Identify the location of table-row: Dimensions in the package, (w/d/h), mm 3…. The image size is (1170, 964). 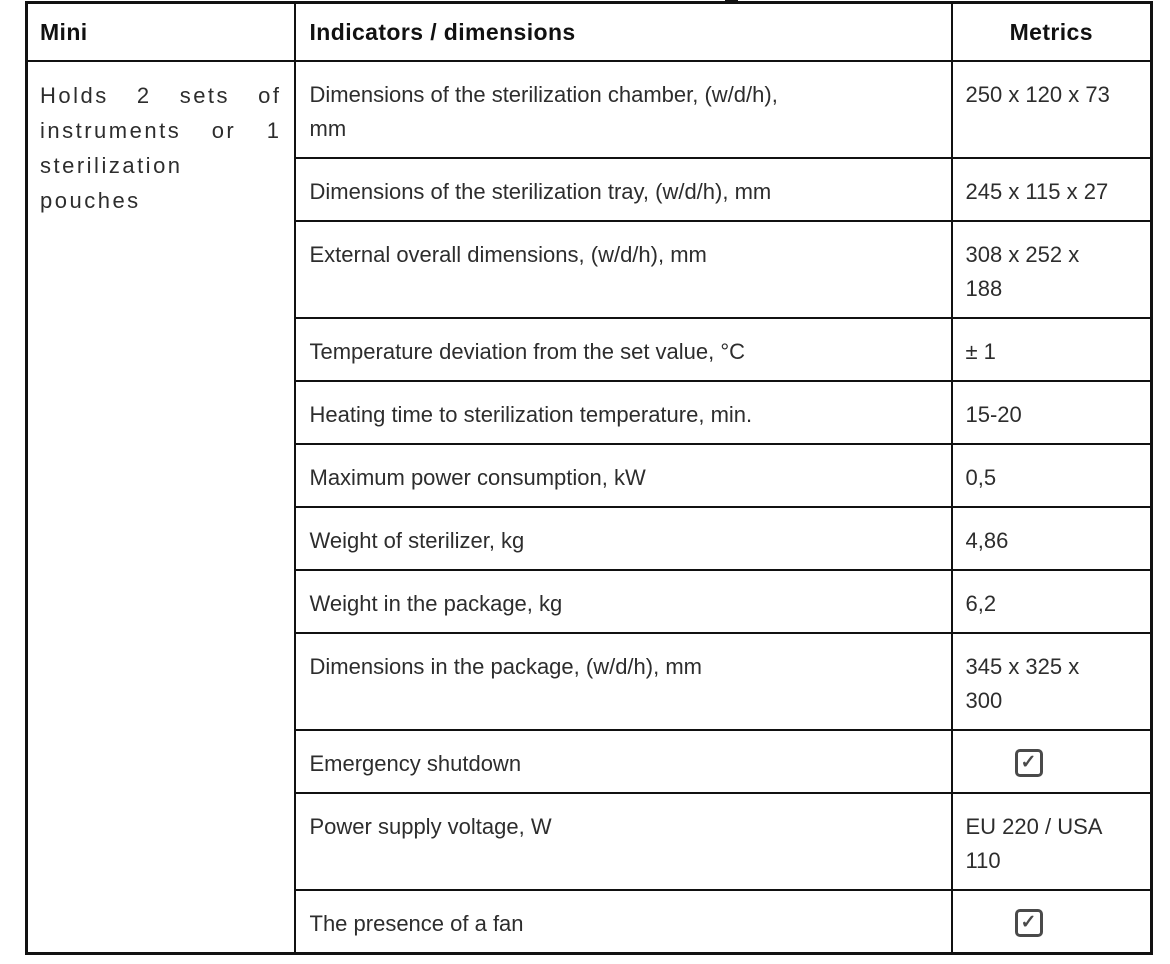
(590, 681).